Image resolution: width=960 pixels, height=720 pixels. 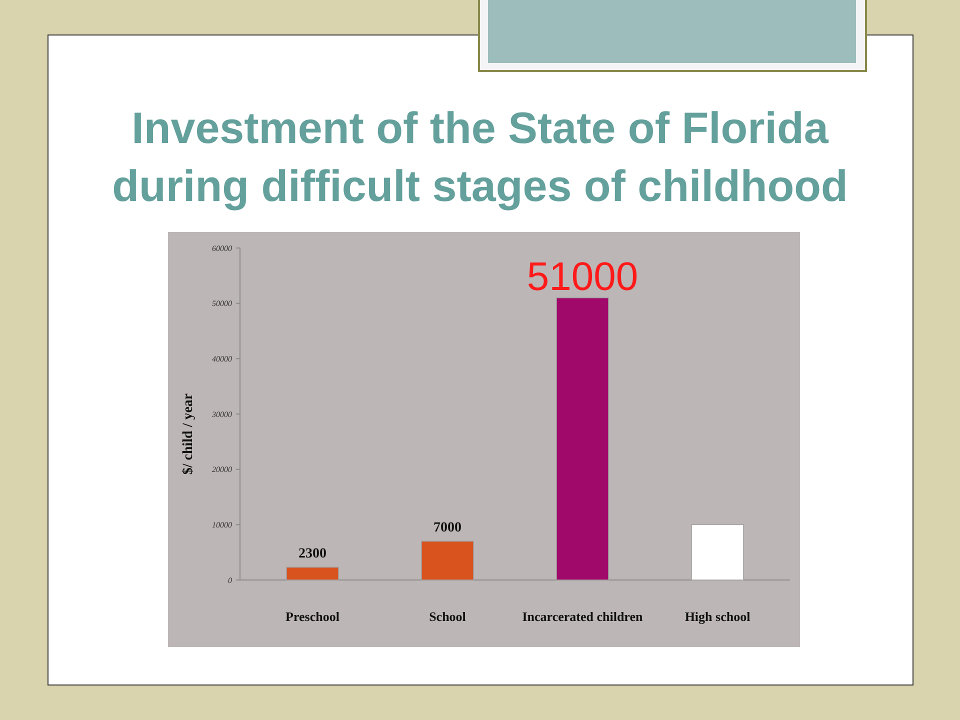 What do you see at coordinates (312, 554) in the screenshot?
I see `data-label: 2300` at bounding box center [312, 554].